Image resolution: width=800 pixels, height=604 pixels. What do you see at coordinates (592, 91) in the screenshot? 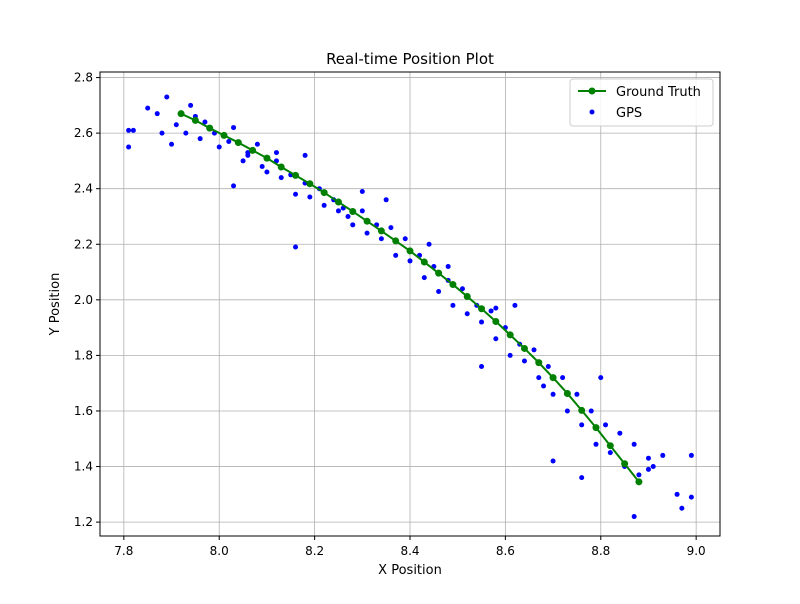
I see `legend-ground-truth-marker` at bounding box center [592, 91].